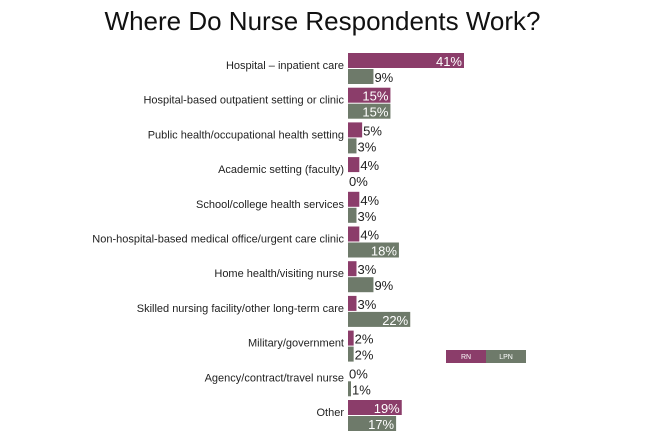  I want to click on legend-label-rn: RN, so click(466, 357).